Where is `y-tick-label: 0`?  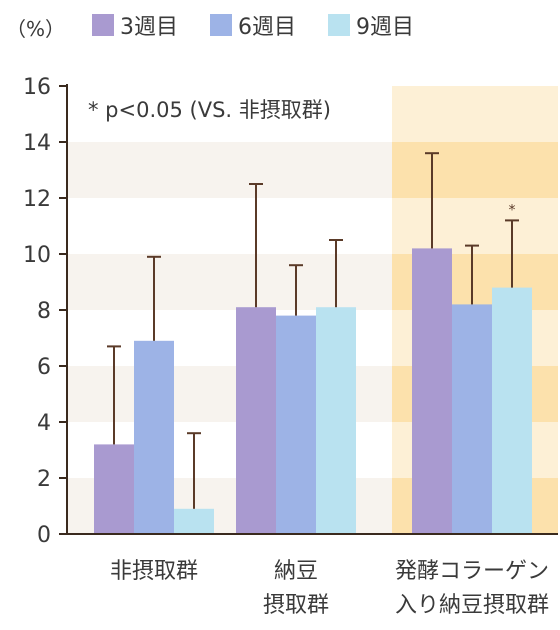
y-tick-label: 0 is located at coordinates (44, 535).